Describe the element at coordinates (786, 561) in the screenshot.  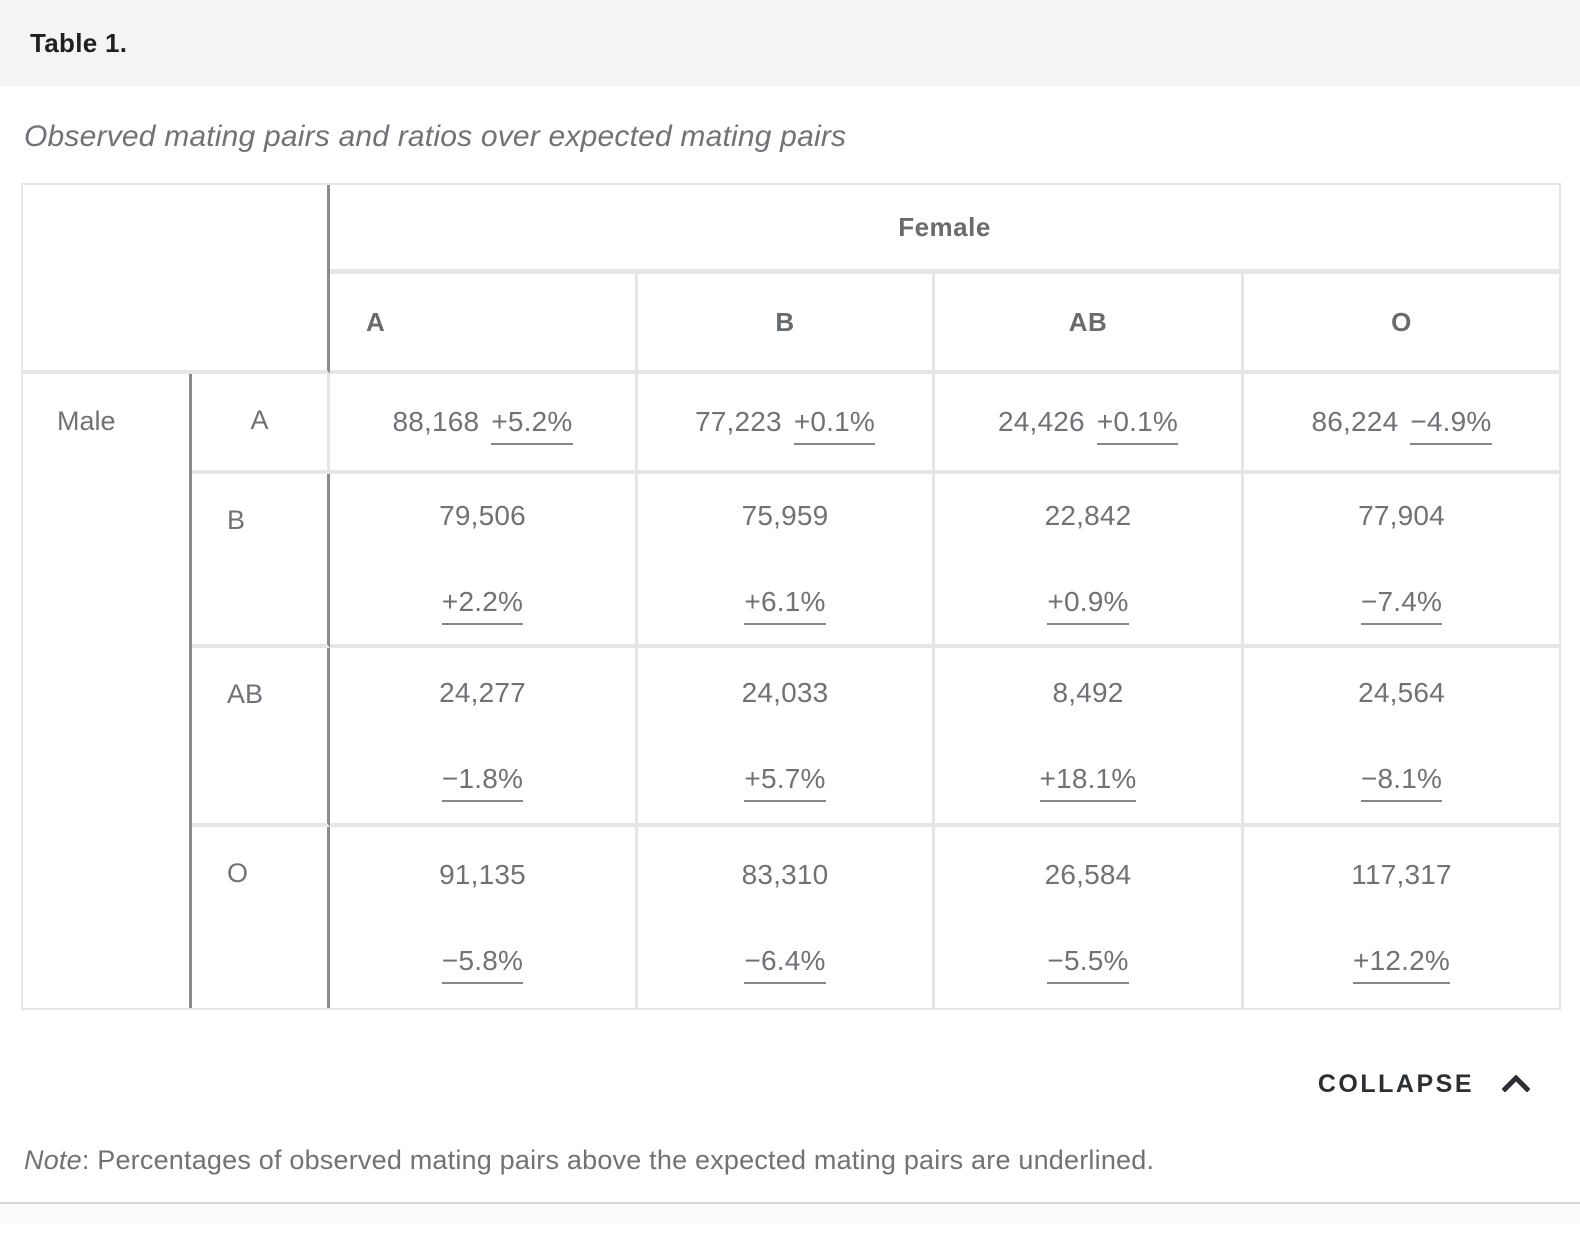
I see `cell-male-b-female-b: 75,959 +6.1%` at that location.